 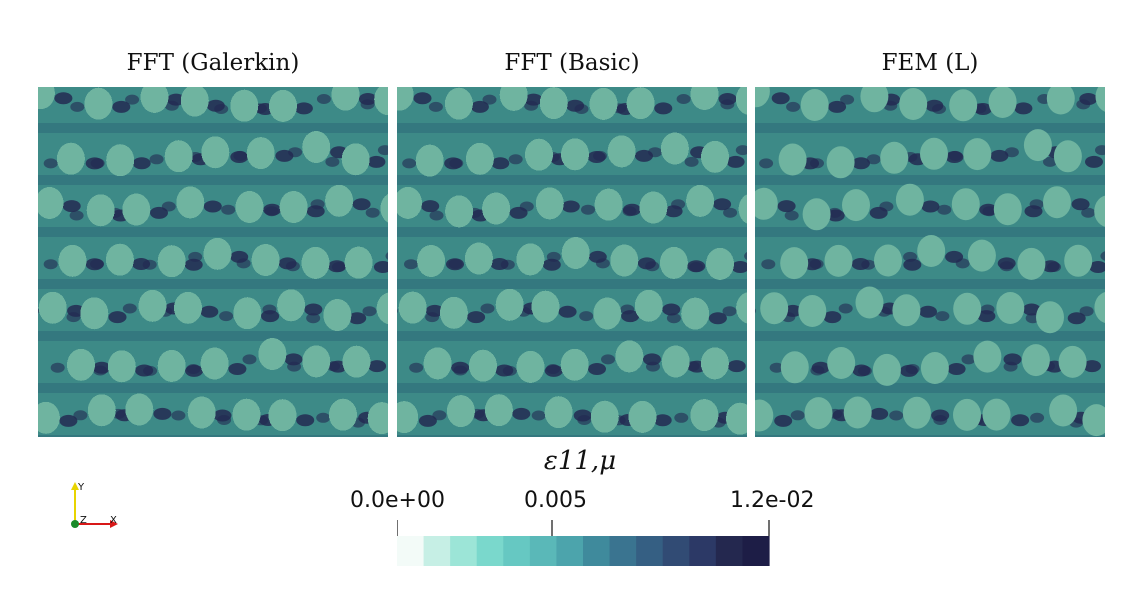 I want to click on colorbar-title: ε11,μ, so click(x=580, y=461).